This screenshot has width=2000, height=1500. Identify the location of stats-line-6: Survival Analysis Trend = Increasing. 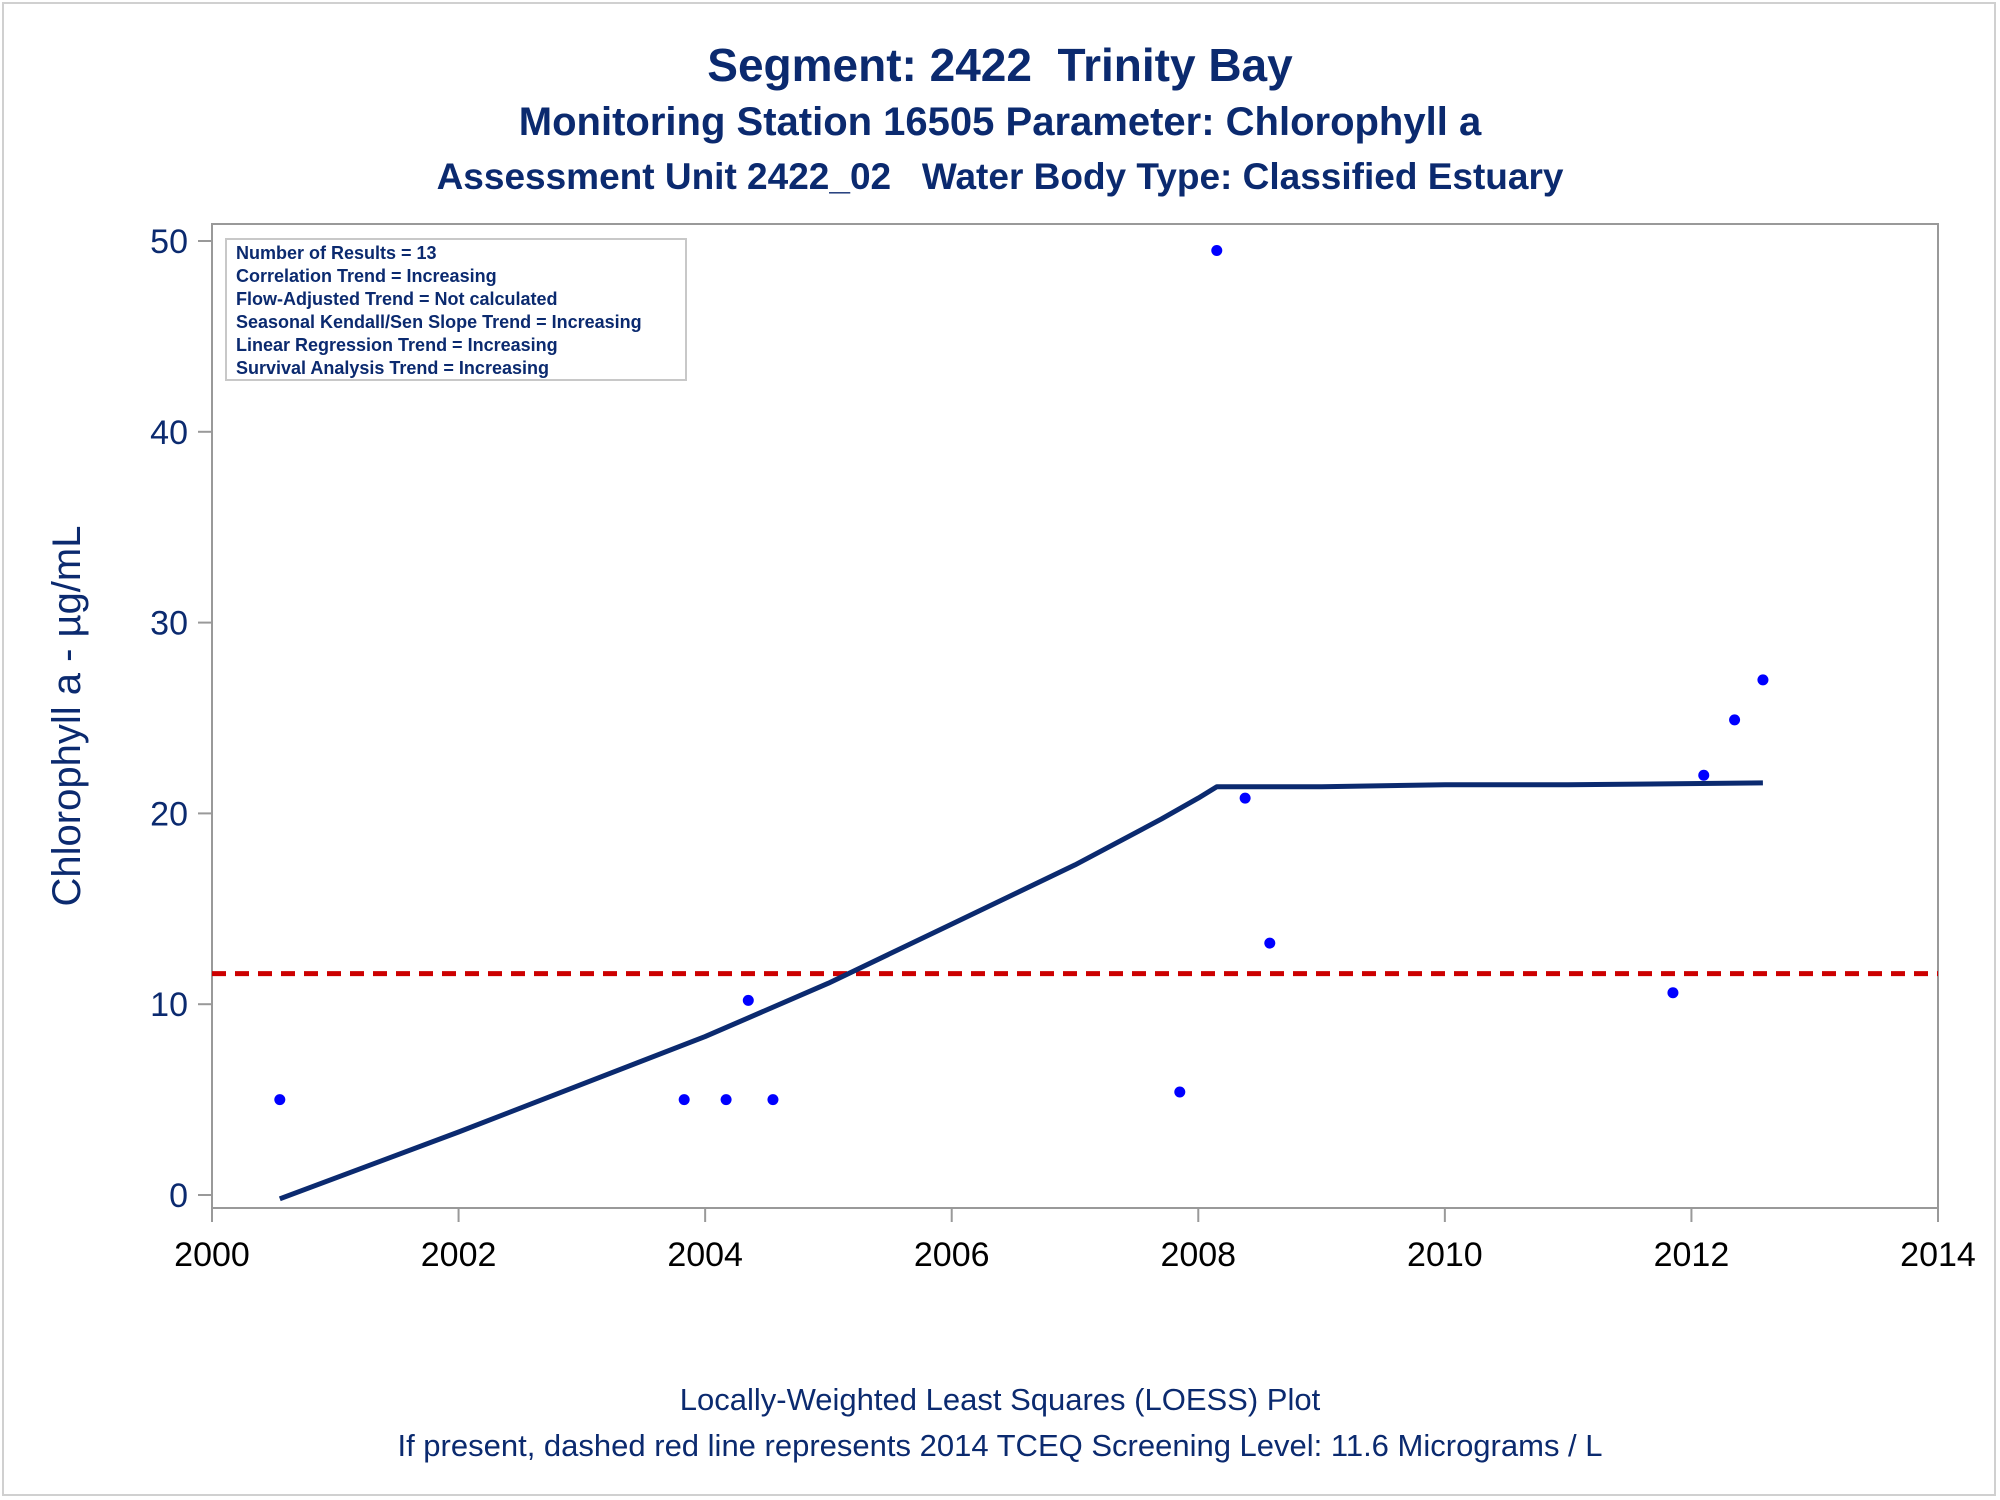
(392, 368).